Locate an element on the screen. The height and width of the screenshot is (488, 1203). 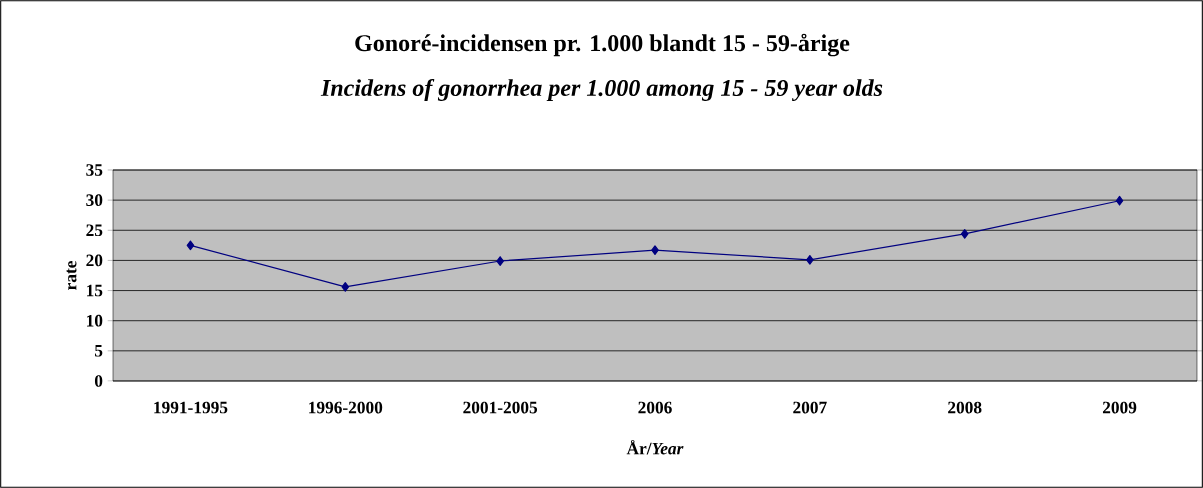
y-tick-label: 15 is located at coordinates (95, 290).